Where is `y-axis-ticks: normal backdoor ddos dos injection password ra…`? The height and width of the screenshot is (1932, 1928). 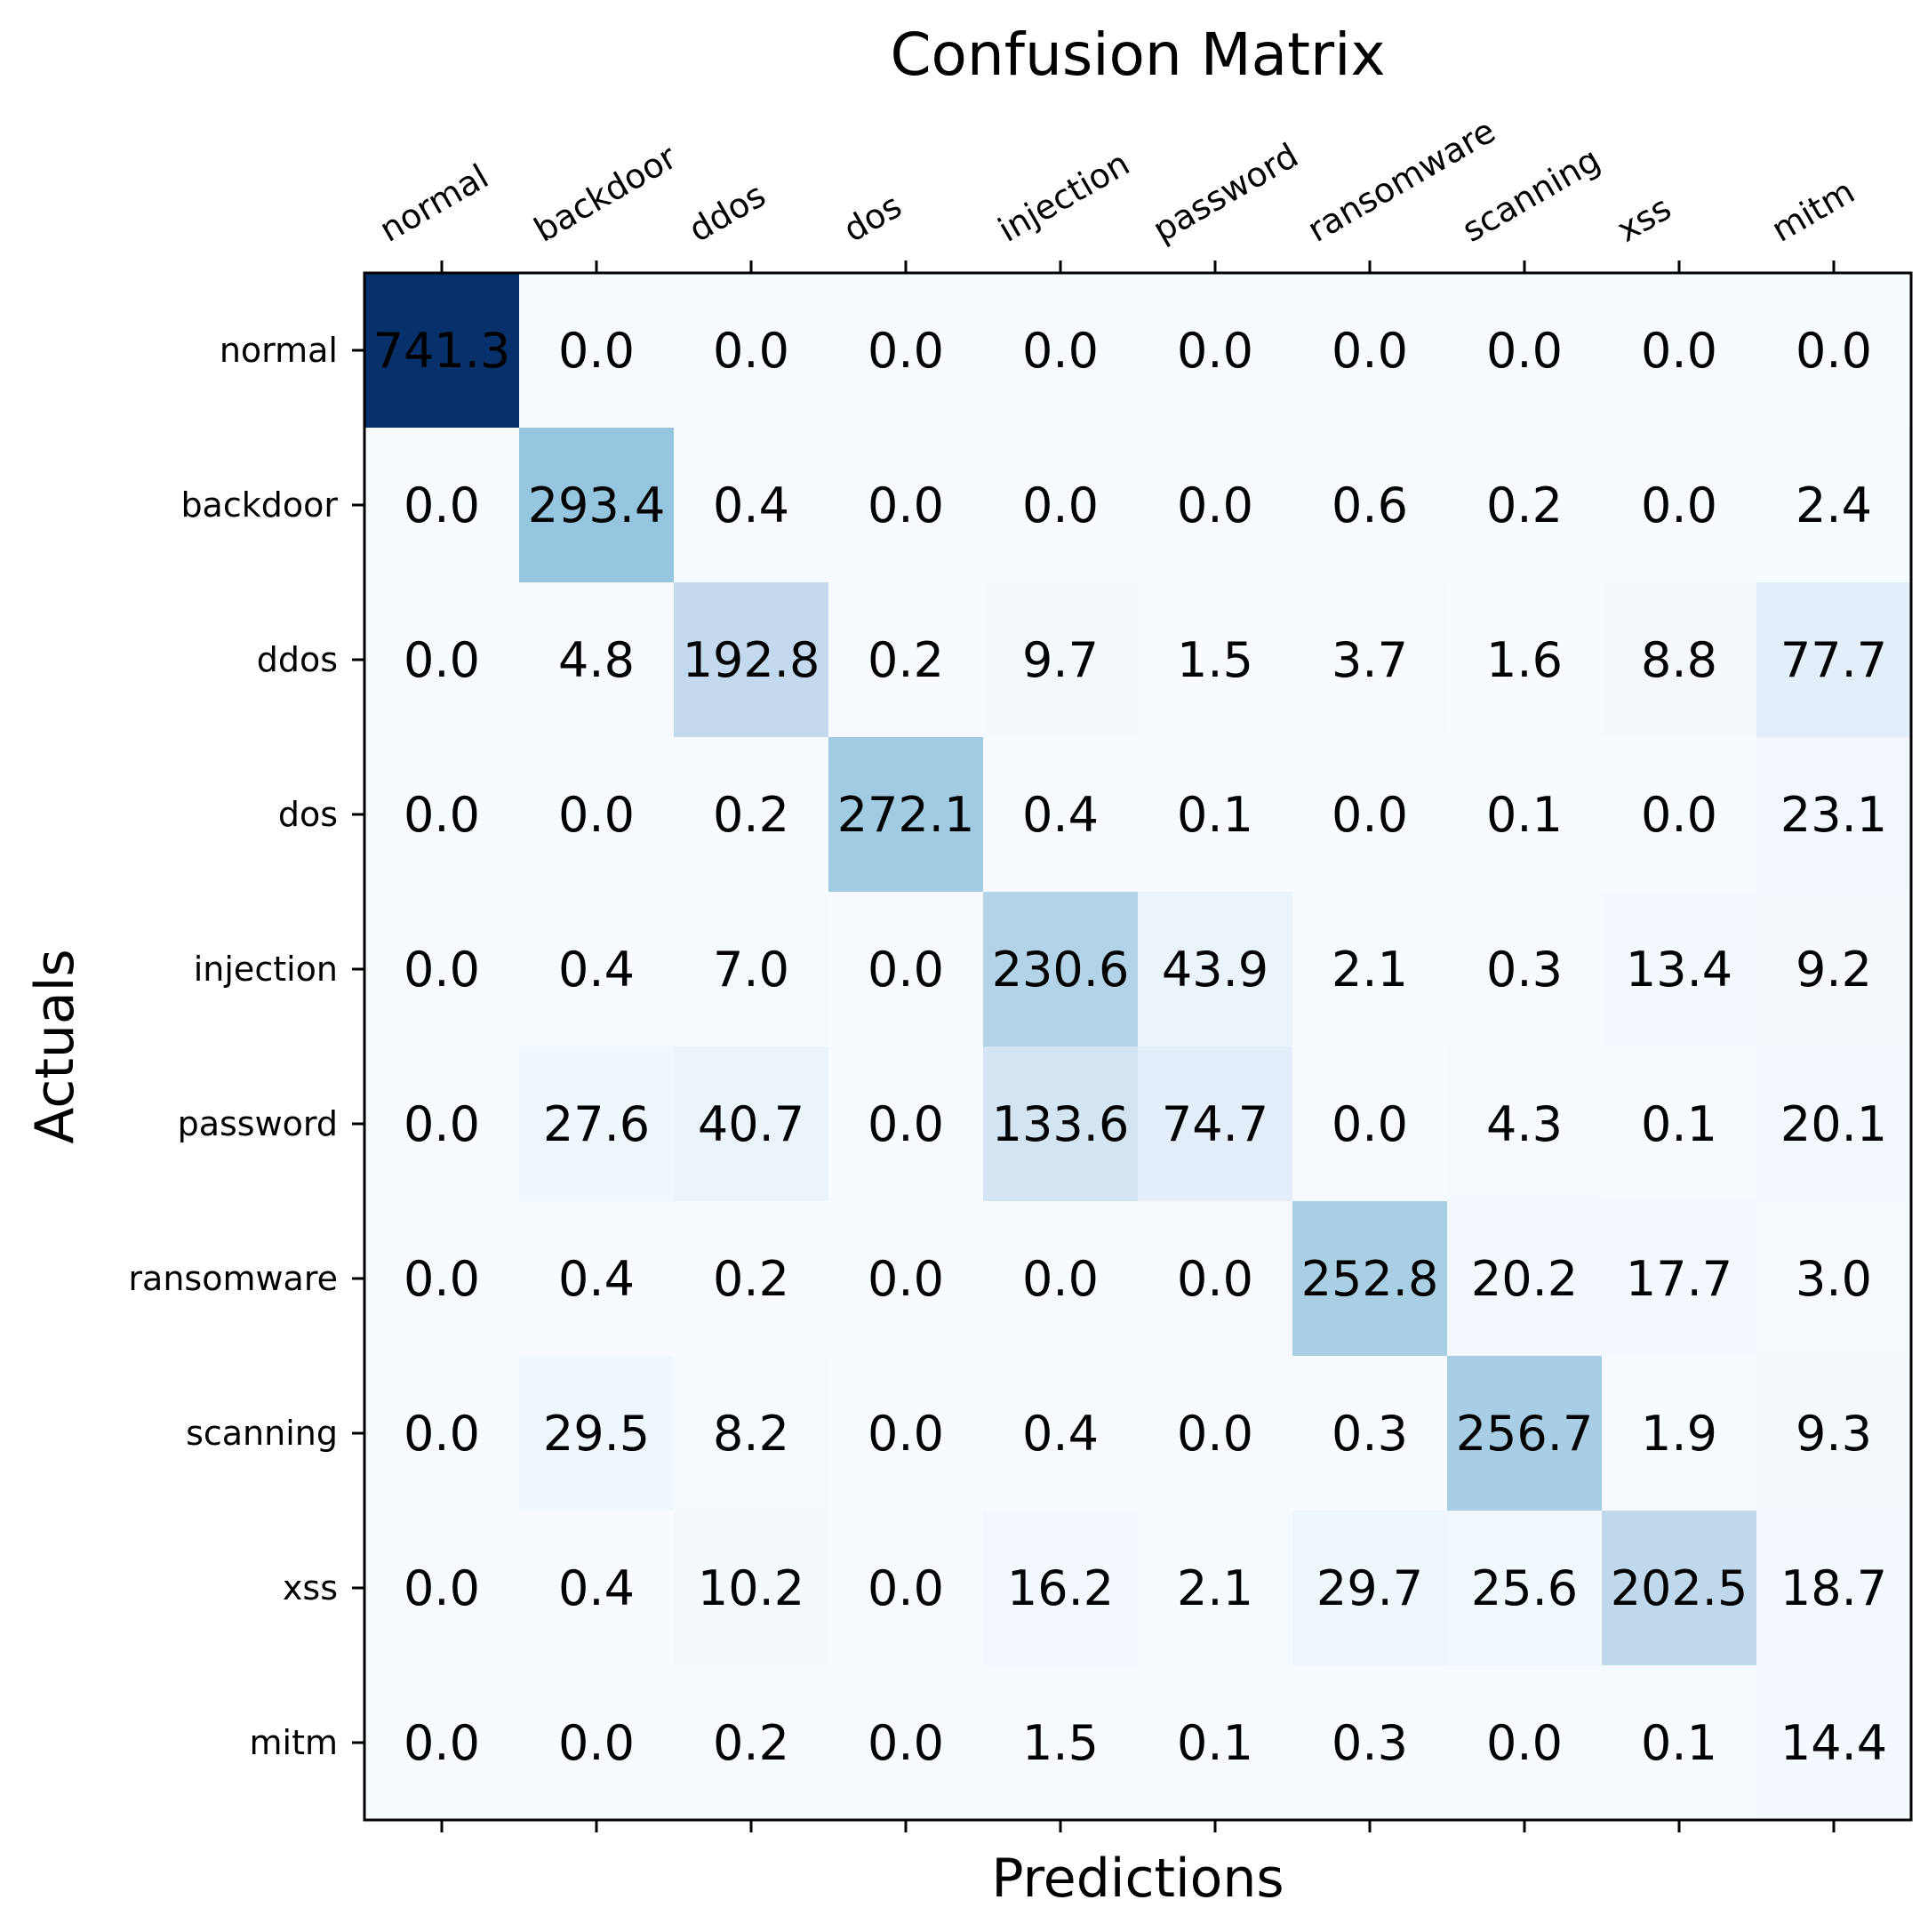 y-axis-ticks: normal backdoor ddos dos injection password ra… is located at coordinates (246, 1047).